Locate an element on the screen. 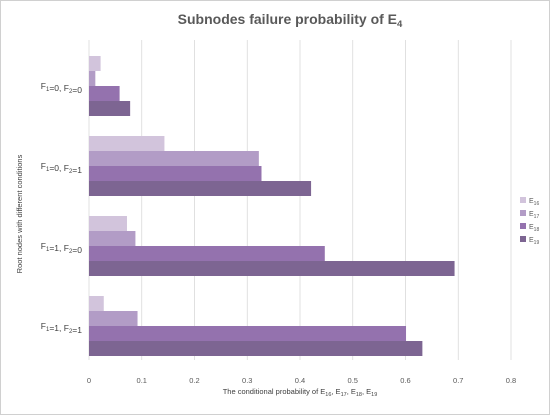  category-labels: F1=0, F2=0 F1=0, F2=1 F1=1, F2=0 F1=1, F2=1 is located at coordinates (61, 208).